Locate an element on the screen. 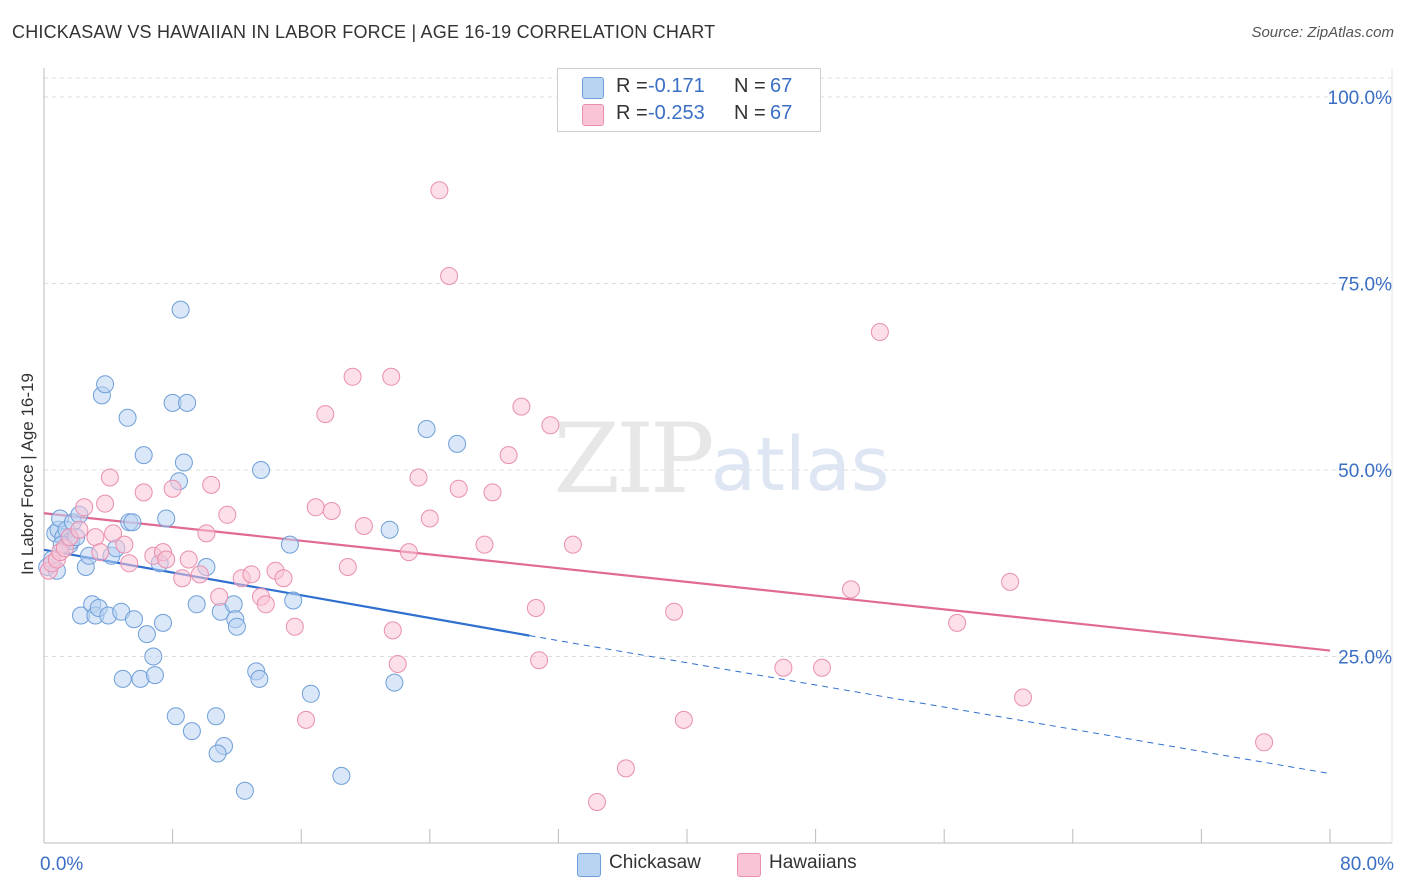  chickasaw-legend-swatch is located at coordinates (589, 865).